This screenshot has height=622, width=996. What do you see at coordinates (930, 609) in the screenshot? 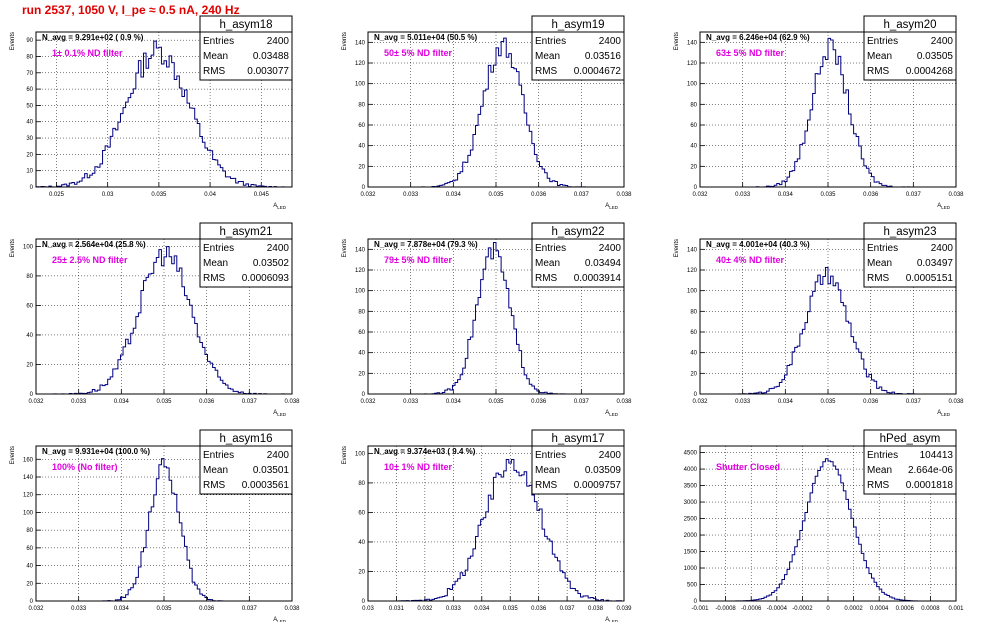
I see `x-tick-label: 0.0008` at bounding box center [930, 609].